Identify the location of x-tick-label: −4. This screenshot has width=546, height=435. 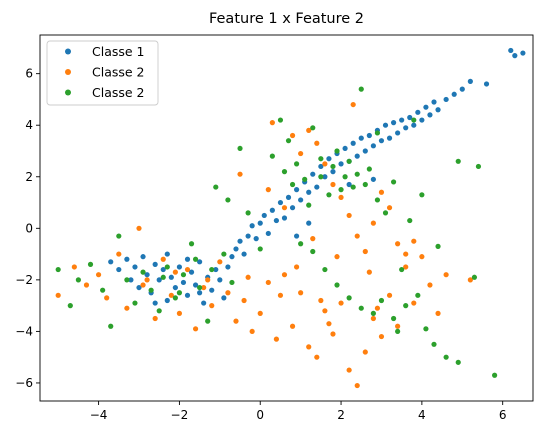
(99, 415).